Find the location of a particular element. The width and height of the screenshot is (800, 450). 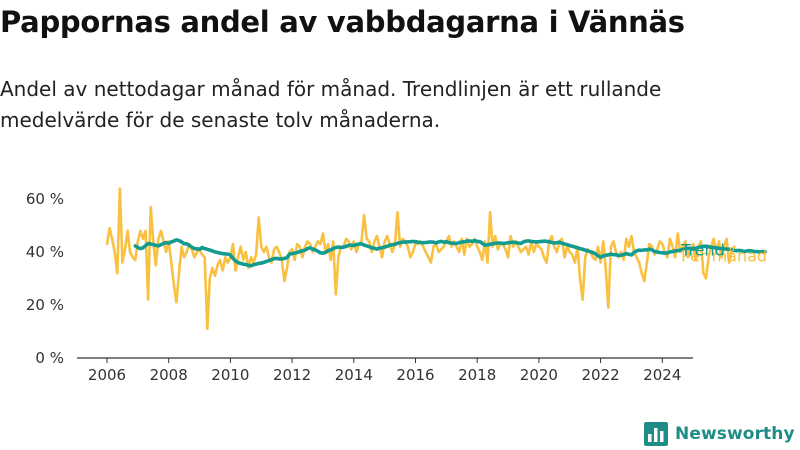

x-tick-label: 2010 is located at coordinates (230, 375).